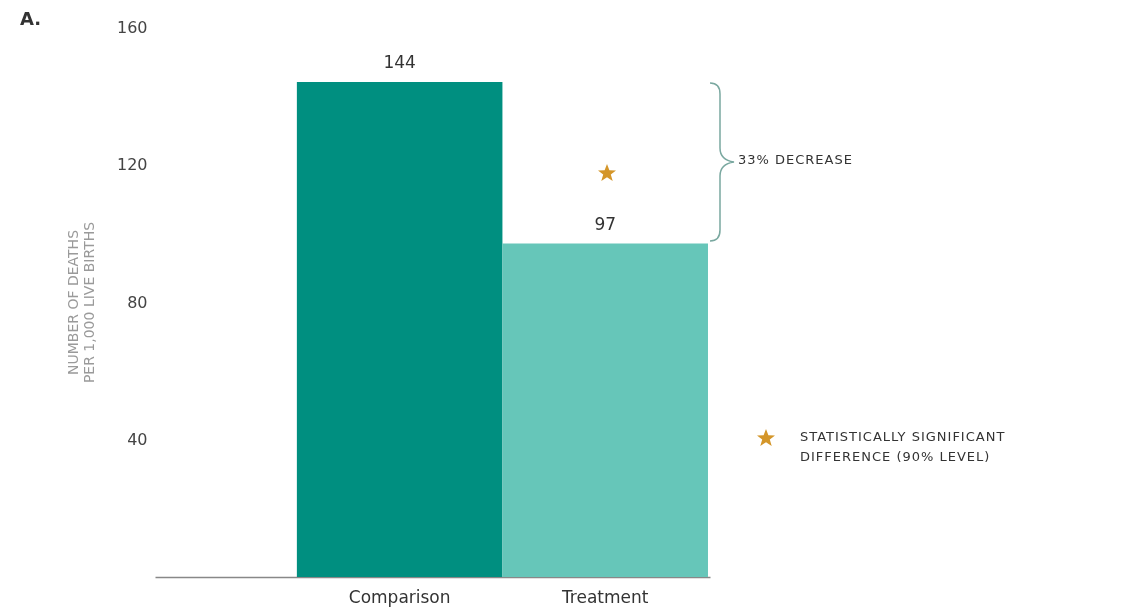 The height and width of the screenshot is (615, 1127). Describe the element at coordinates (137, 302) in the screenshot. I see `y-tick-label: 80` at that location.